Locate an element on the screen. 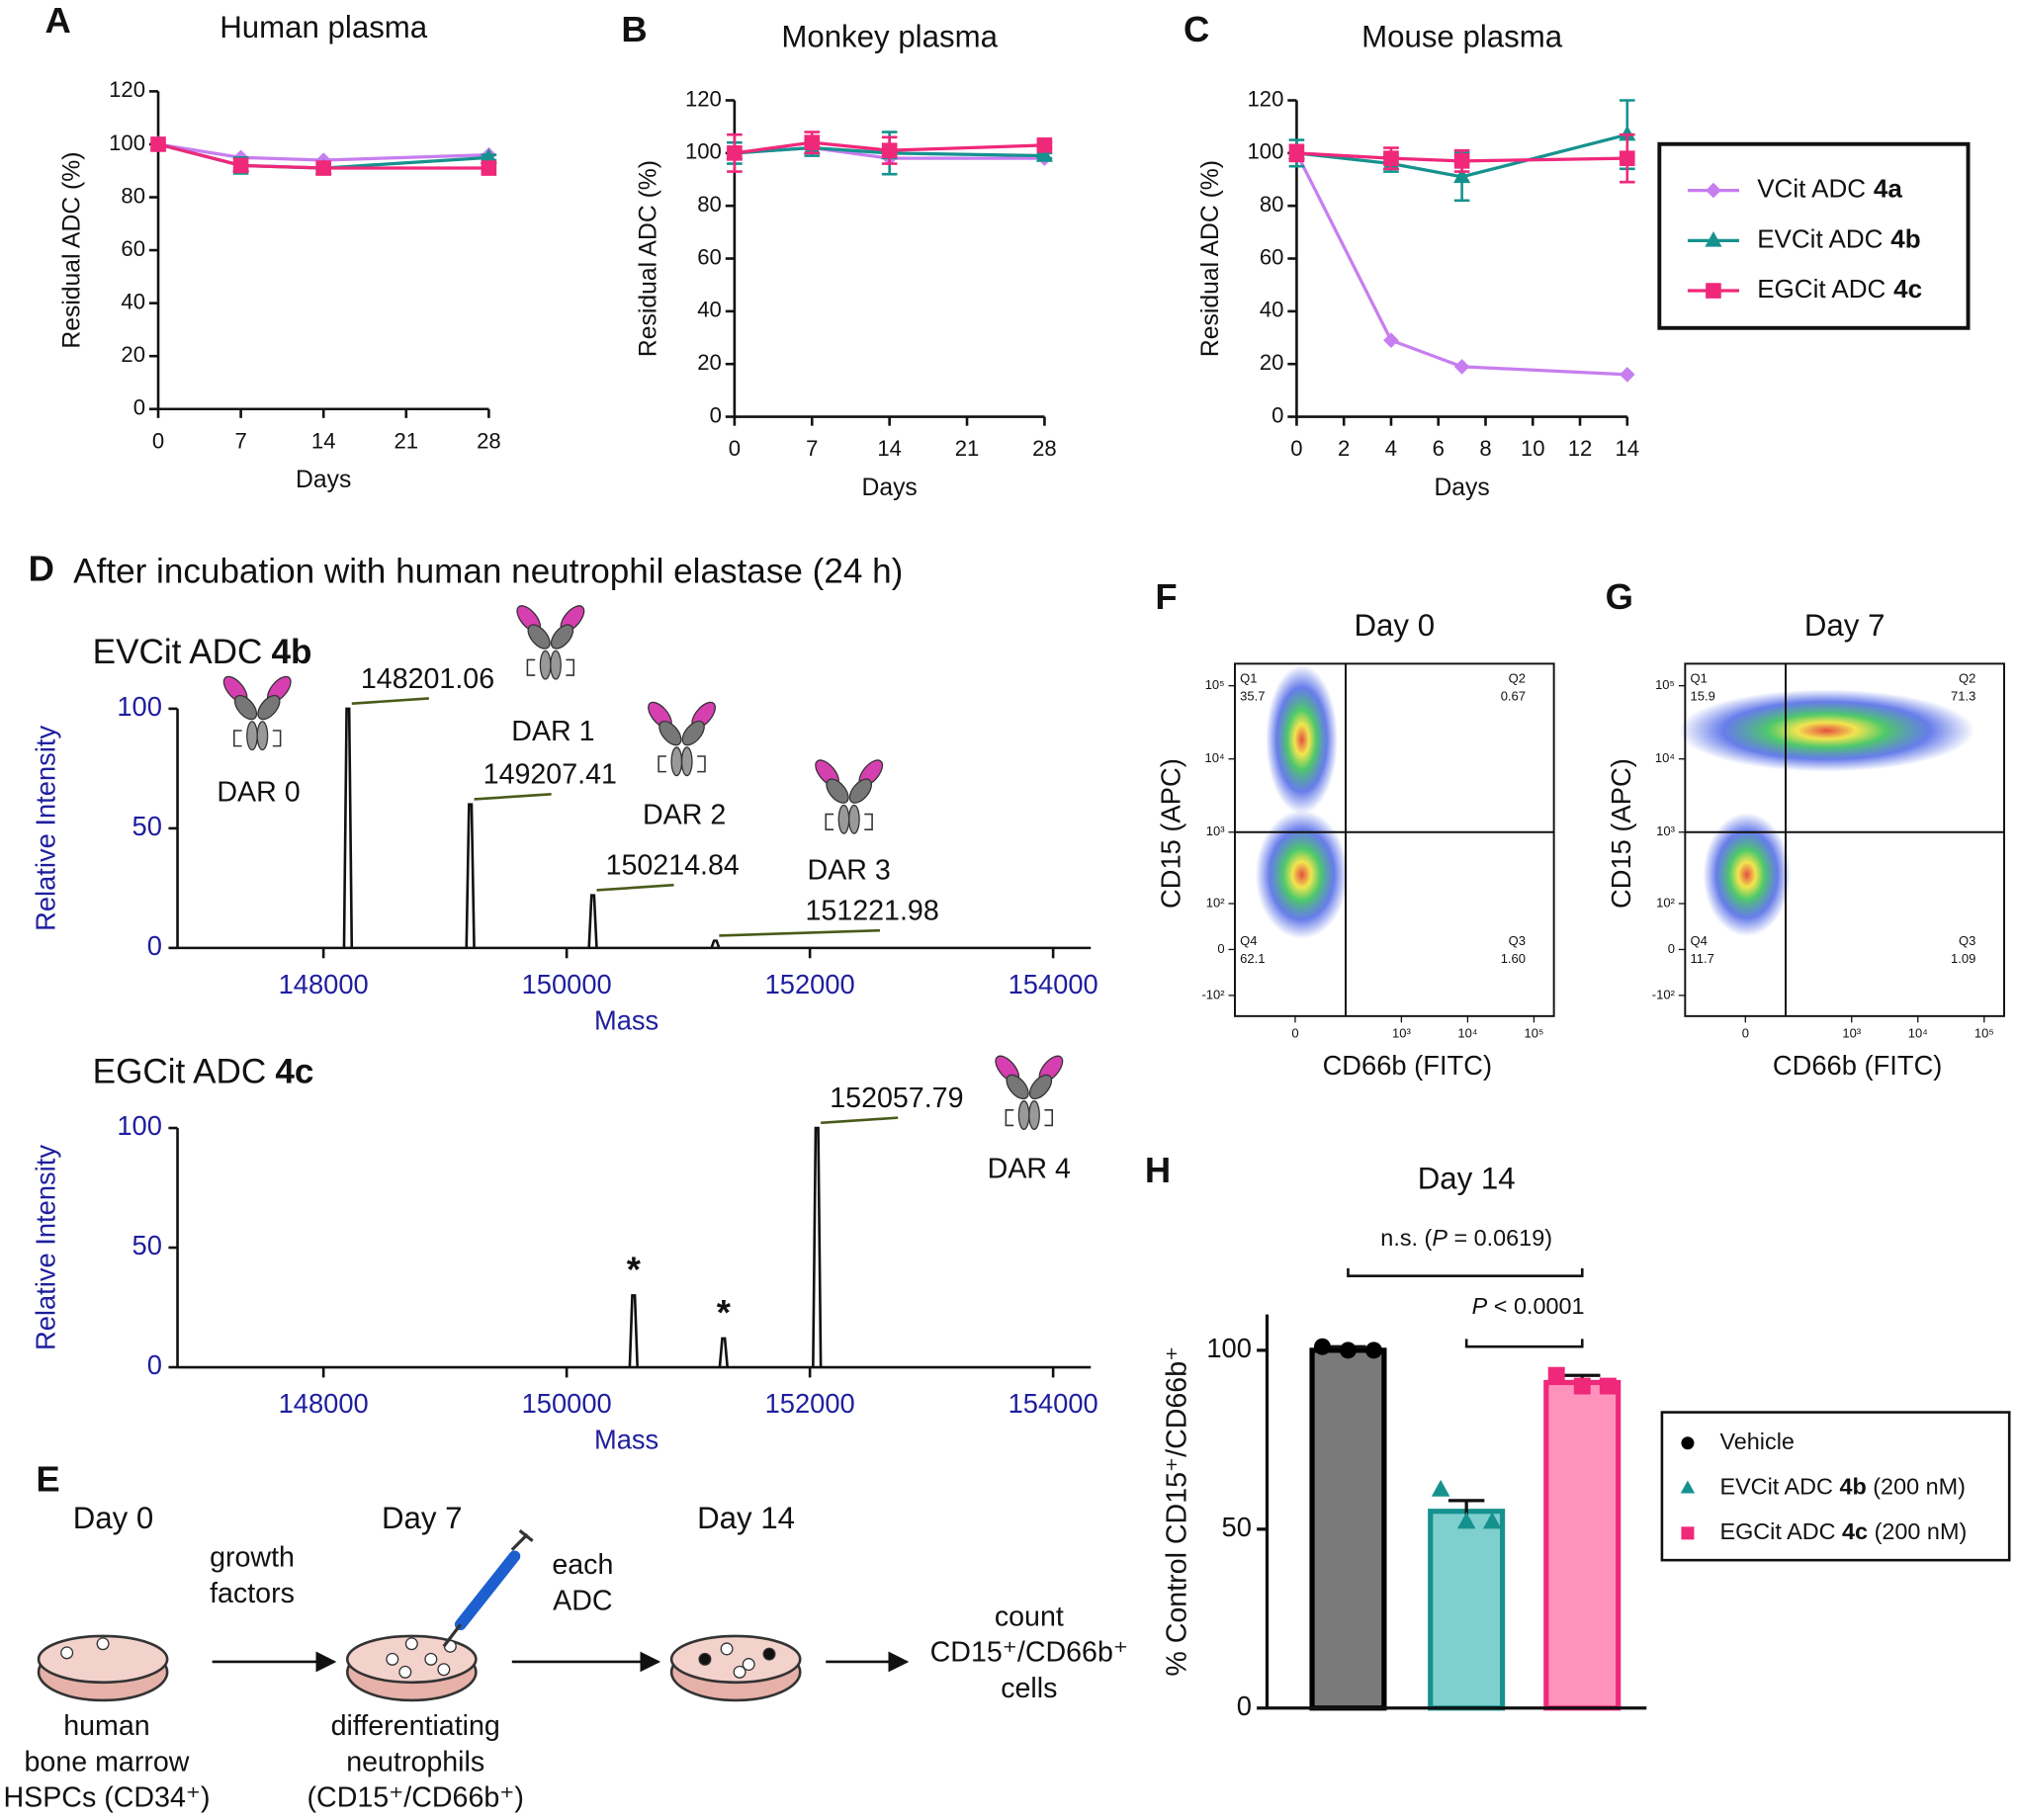 This screenshot has height=1820, width=2017. quadrant-value: 71.3 is located at coordinates (1963, 696).